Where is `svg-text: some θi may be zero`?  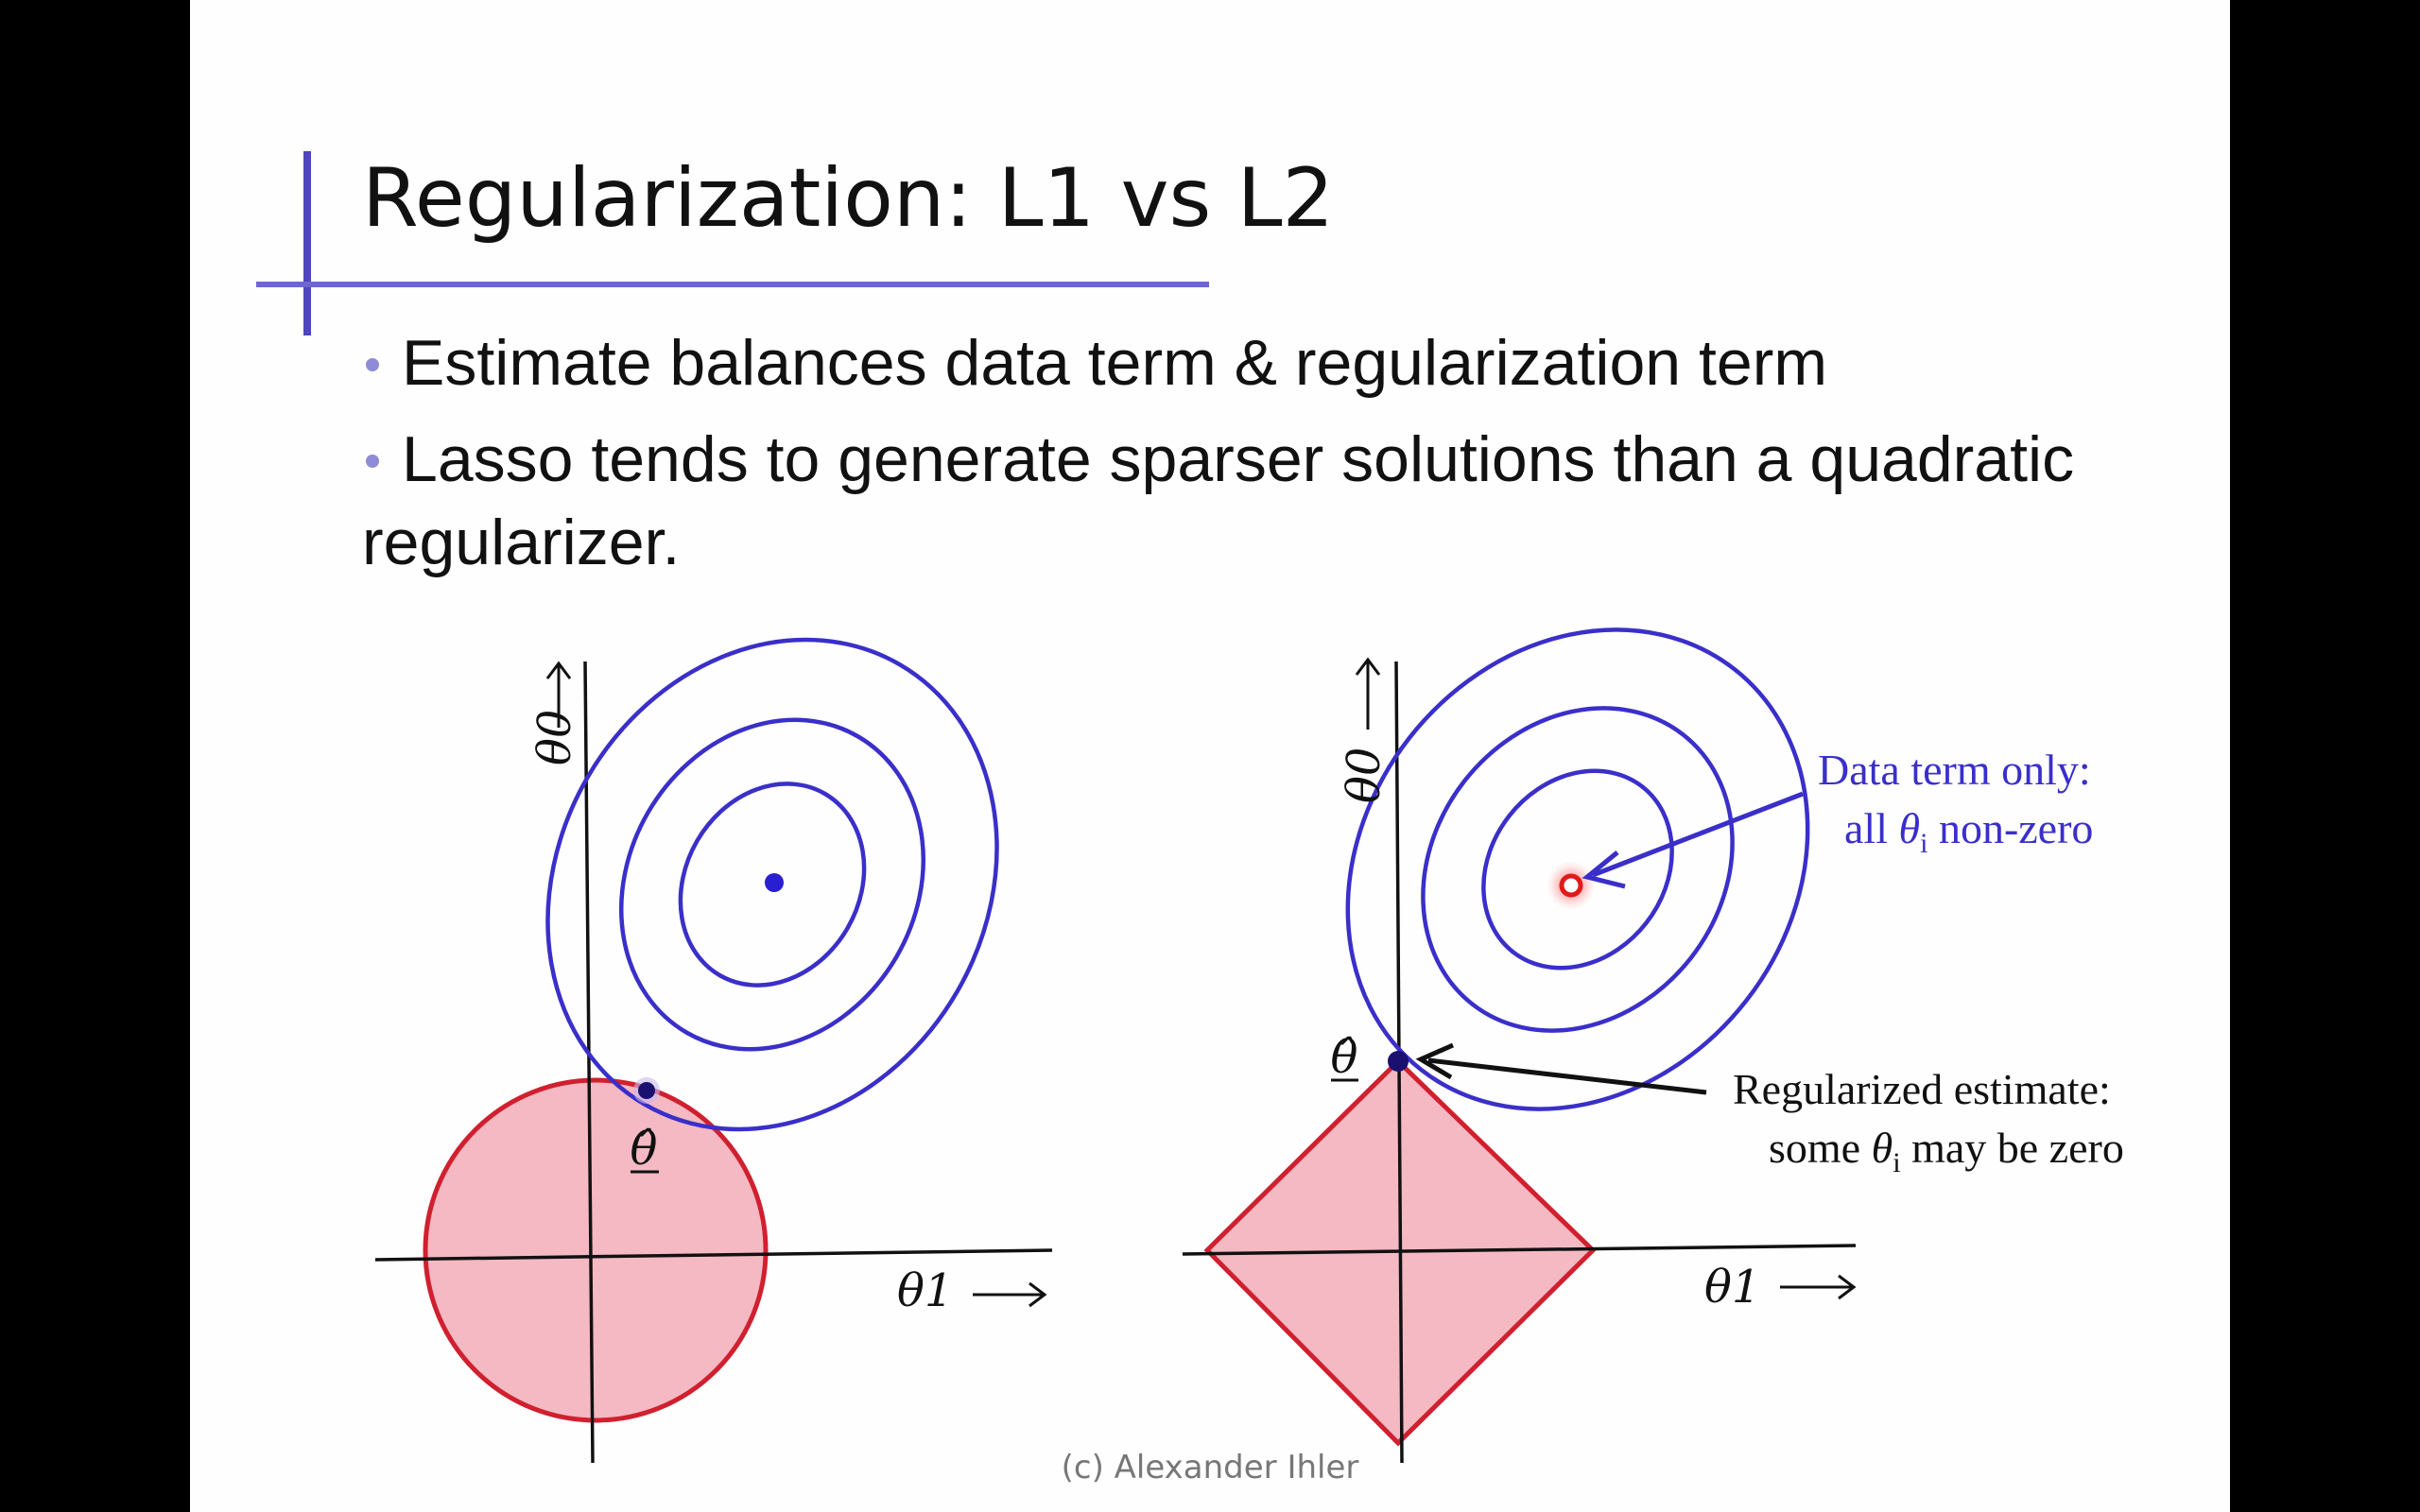
svg-text: some θi may be zero is located at coordinates (1947, 1151).